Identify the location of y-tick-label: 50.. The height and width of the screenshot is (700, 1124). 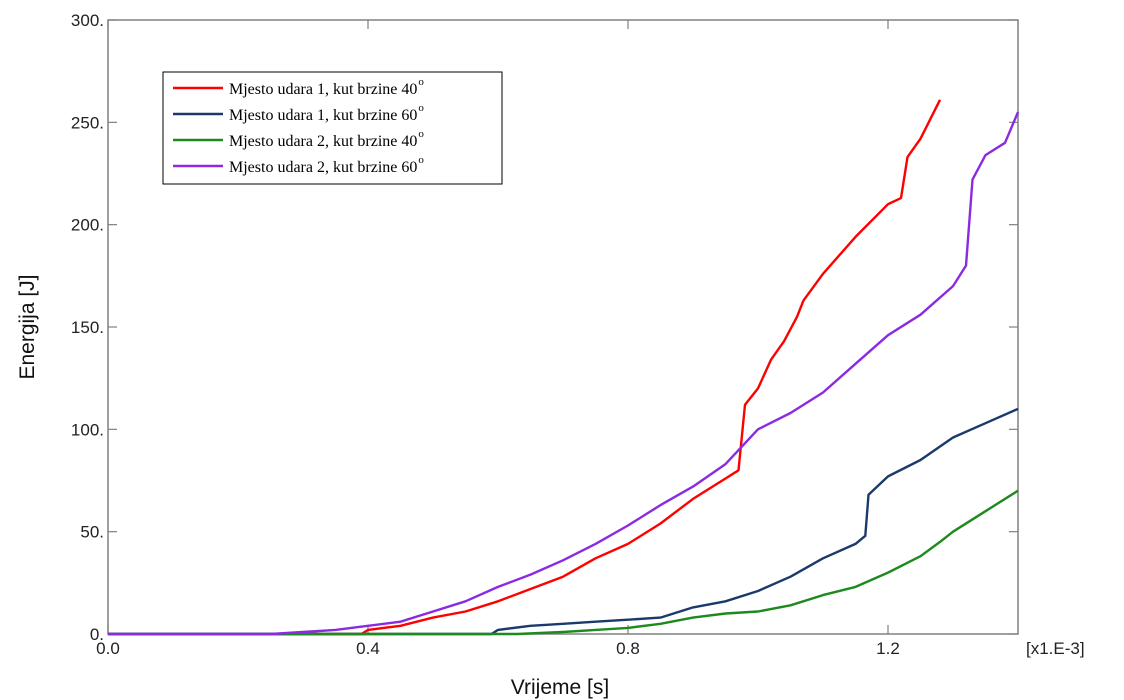
(92, 532).